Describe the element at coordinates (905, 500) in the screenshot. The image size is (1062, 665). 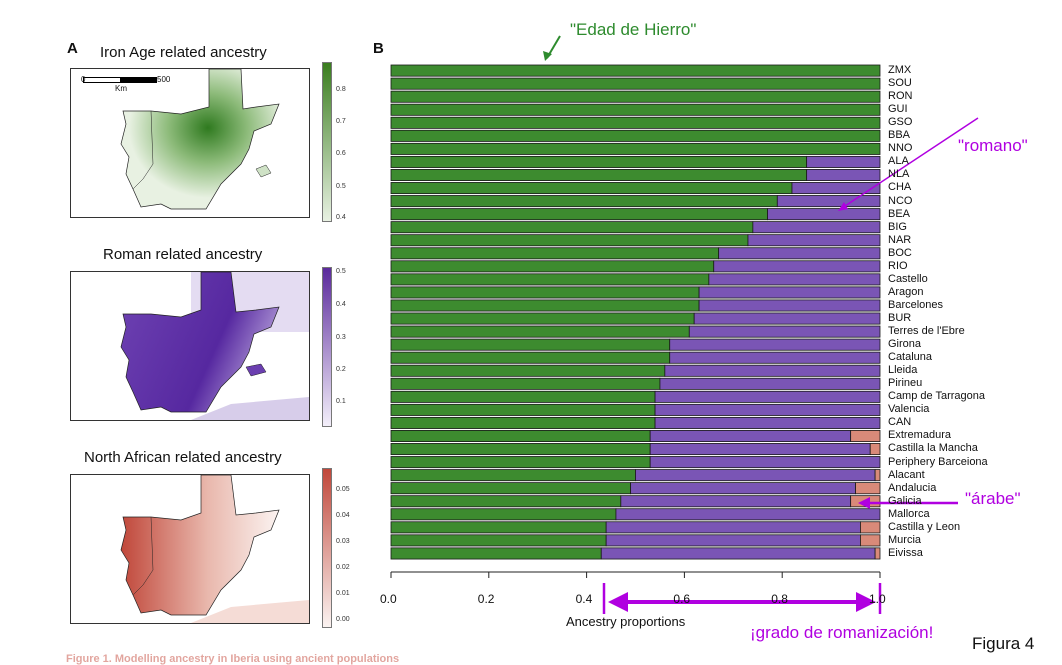
I see `population-label: Galicia` at that location.